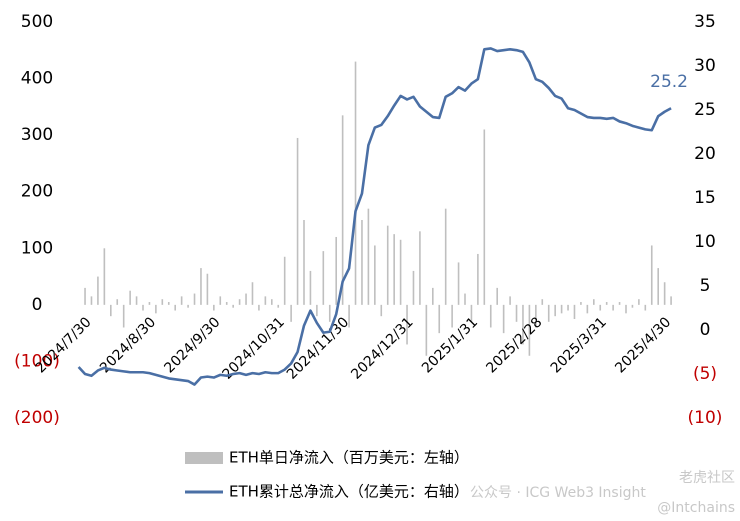 Image resolution: width=740 pixels, height=521 pixels. Describe the element at coordinates (450, 345) in the screenshot. I see `x-tick-label: 2025/1/31` at that location.